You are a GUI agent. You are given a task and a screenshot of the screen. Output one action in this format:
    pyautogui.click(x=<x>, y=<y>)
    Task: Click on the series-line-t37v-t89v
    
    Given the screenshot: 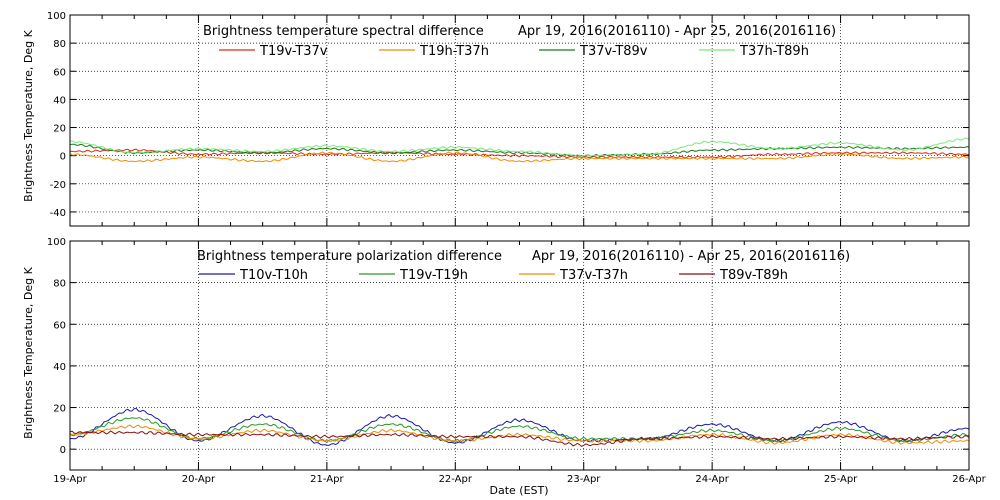 What is the action you would take?
    pyautogui.click(x=519, y=150)
    